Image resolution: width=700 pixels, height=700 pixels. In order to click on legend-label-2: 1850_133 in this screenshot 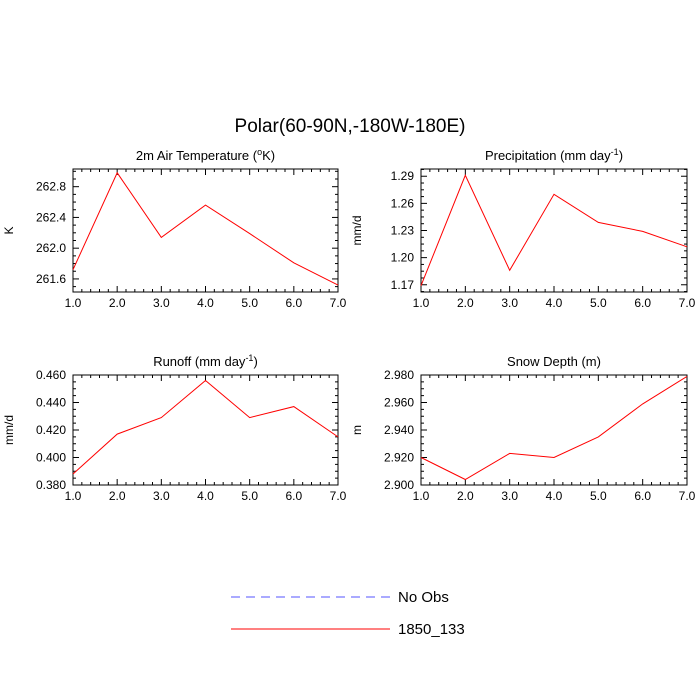, I will do `click(431, 629)`.